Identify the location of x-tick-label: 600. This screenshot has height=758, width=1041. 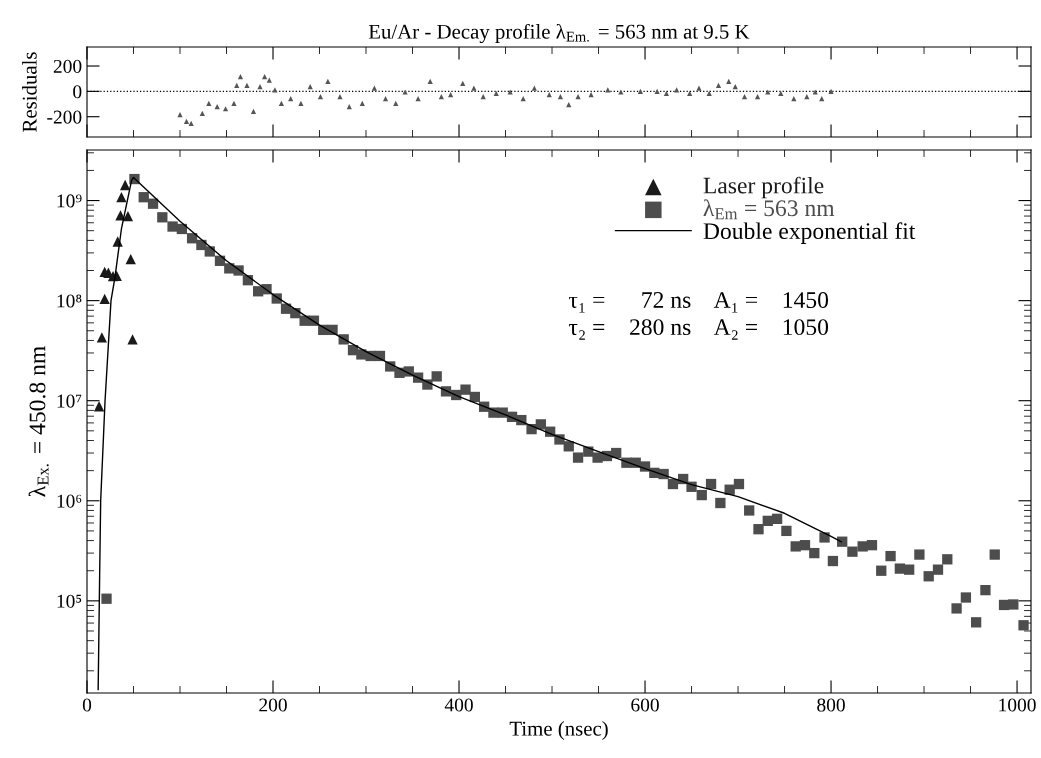
(645, 705).